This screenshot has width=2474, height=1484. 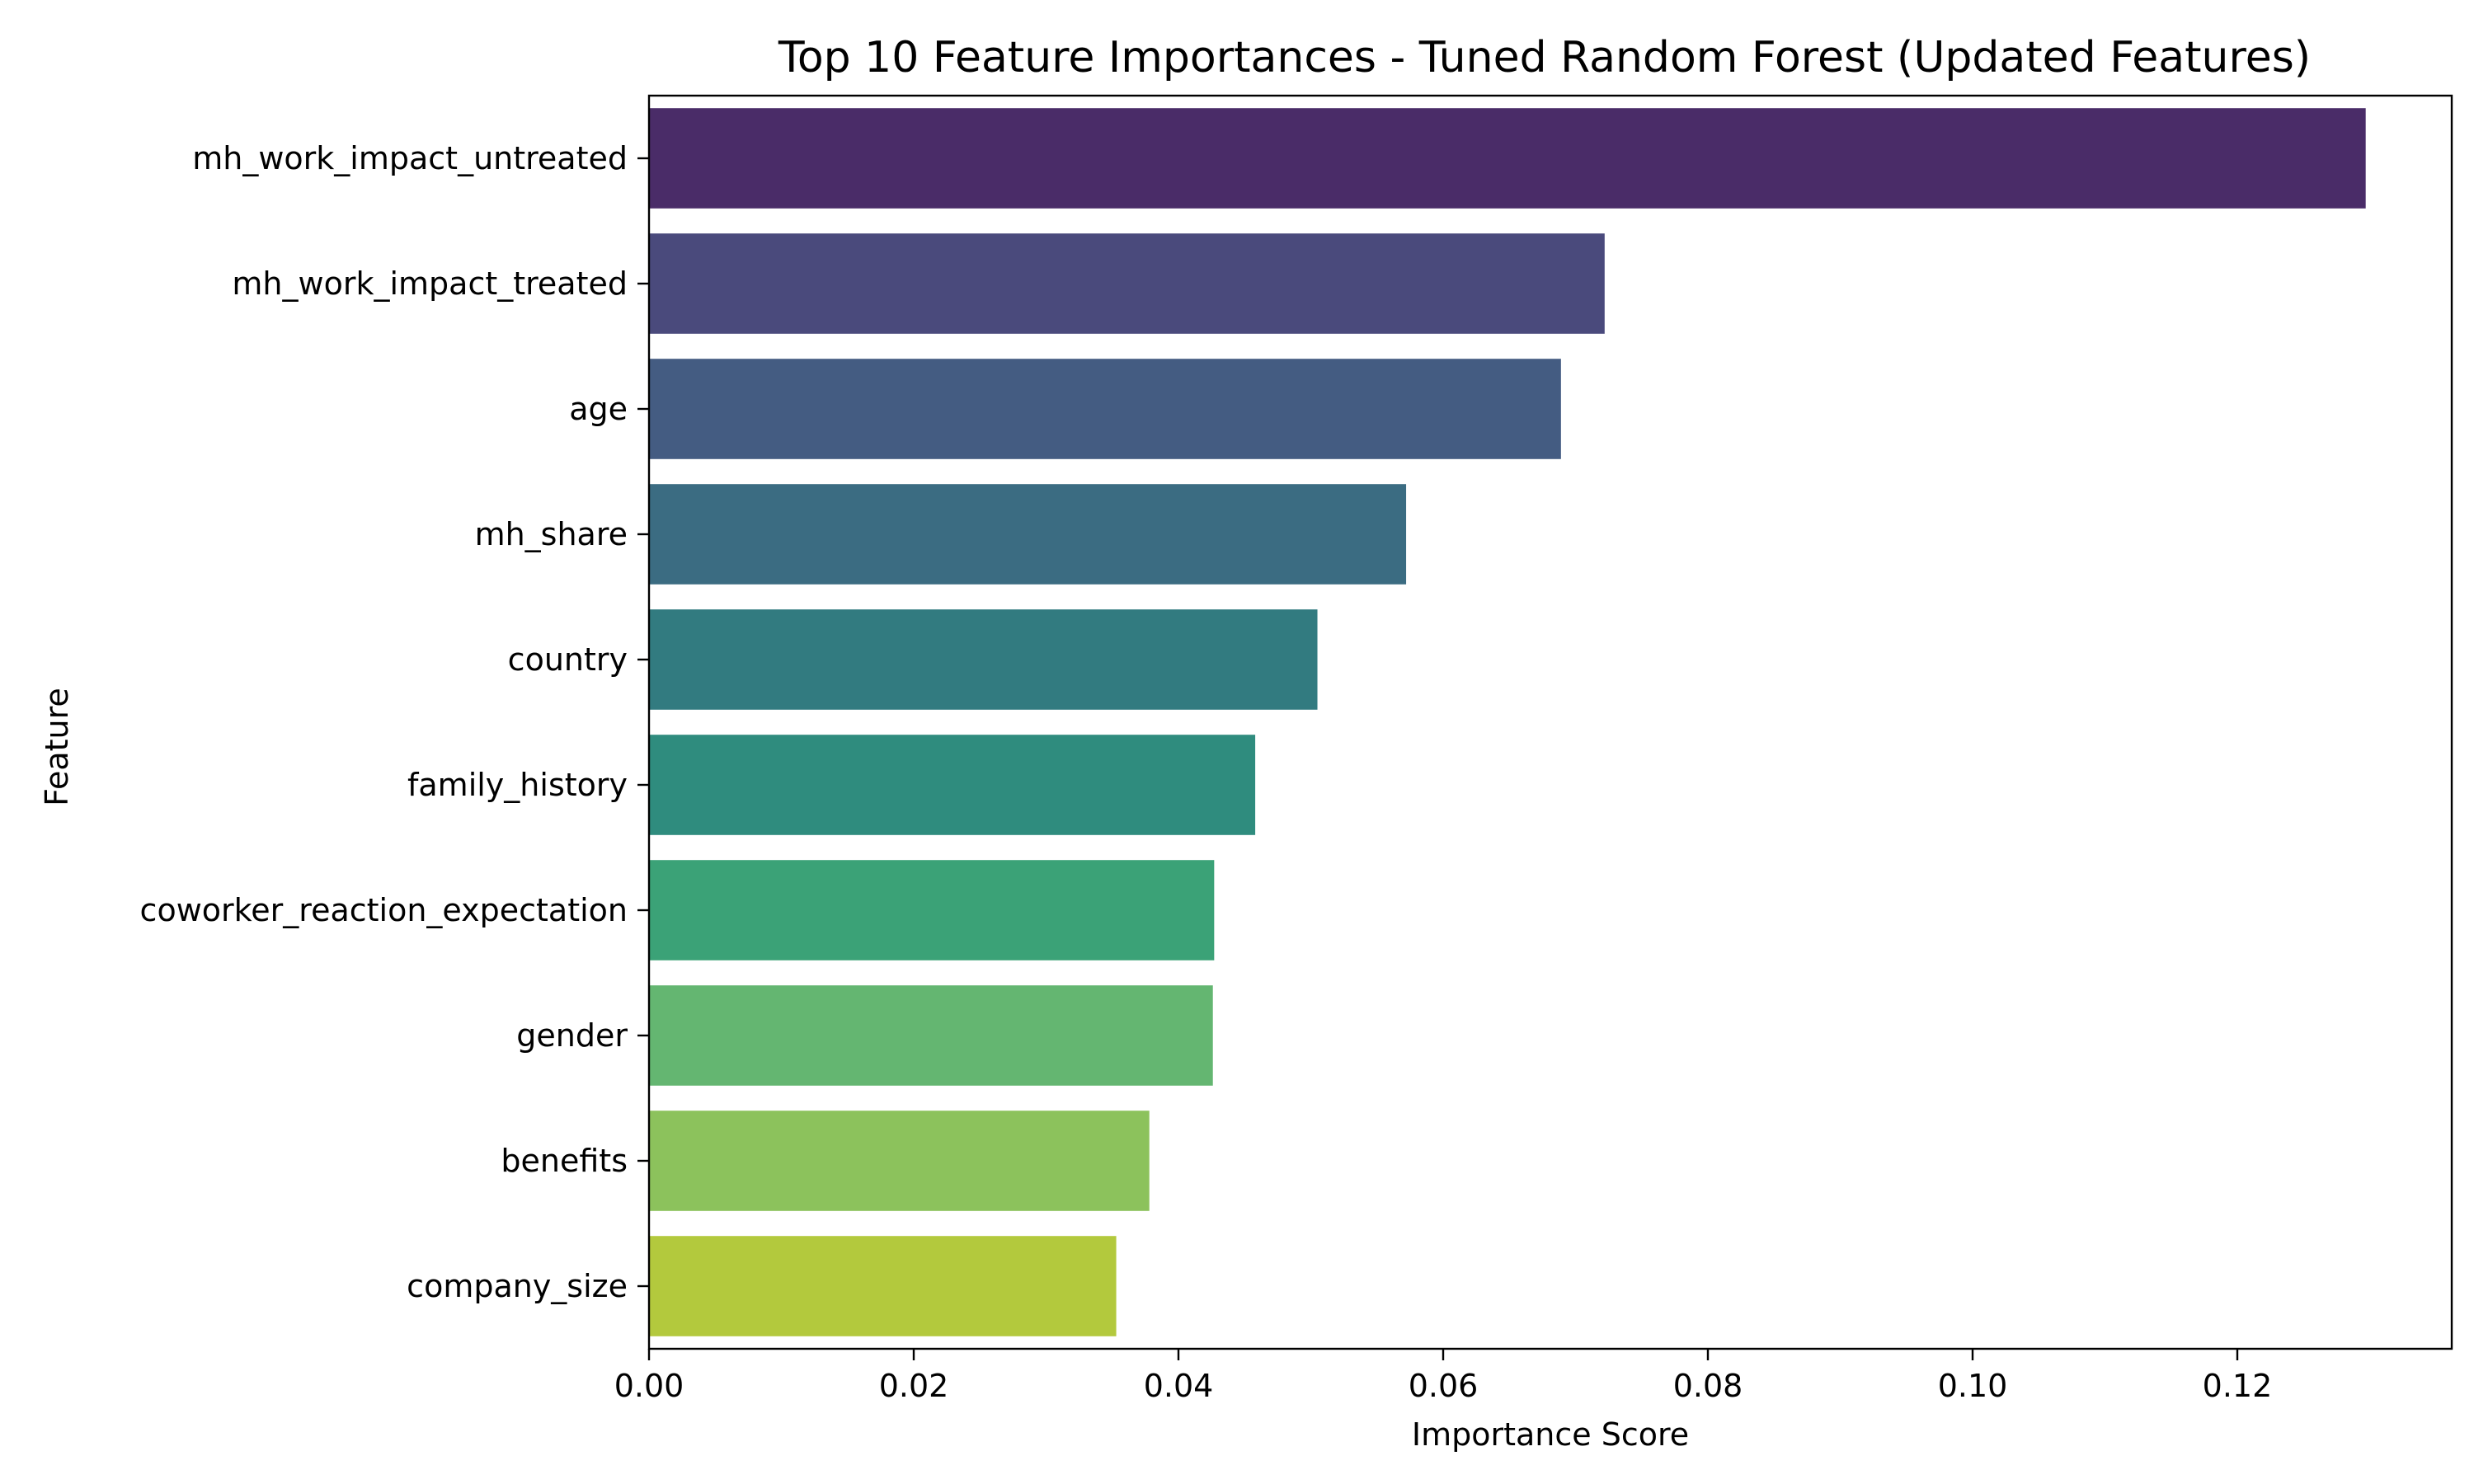 I want to click on x-tick-label: 0.02, so click(x=914, y=1386).